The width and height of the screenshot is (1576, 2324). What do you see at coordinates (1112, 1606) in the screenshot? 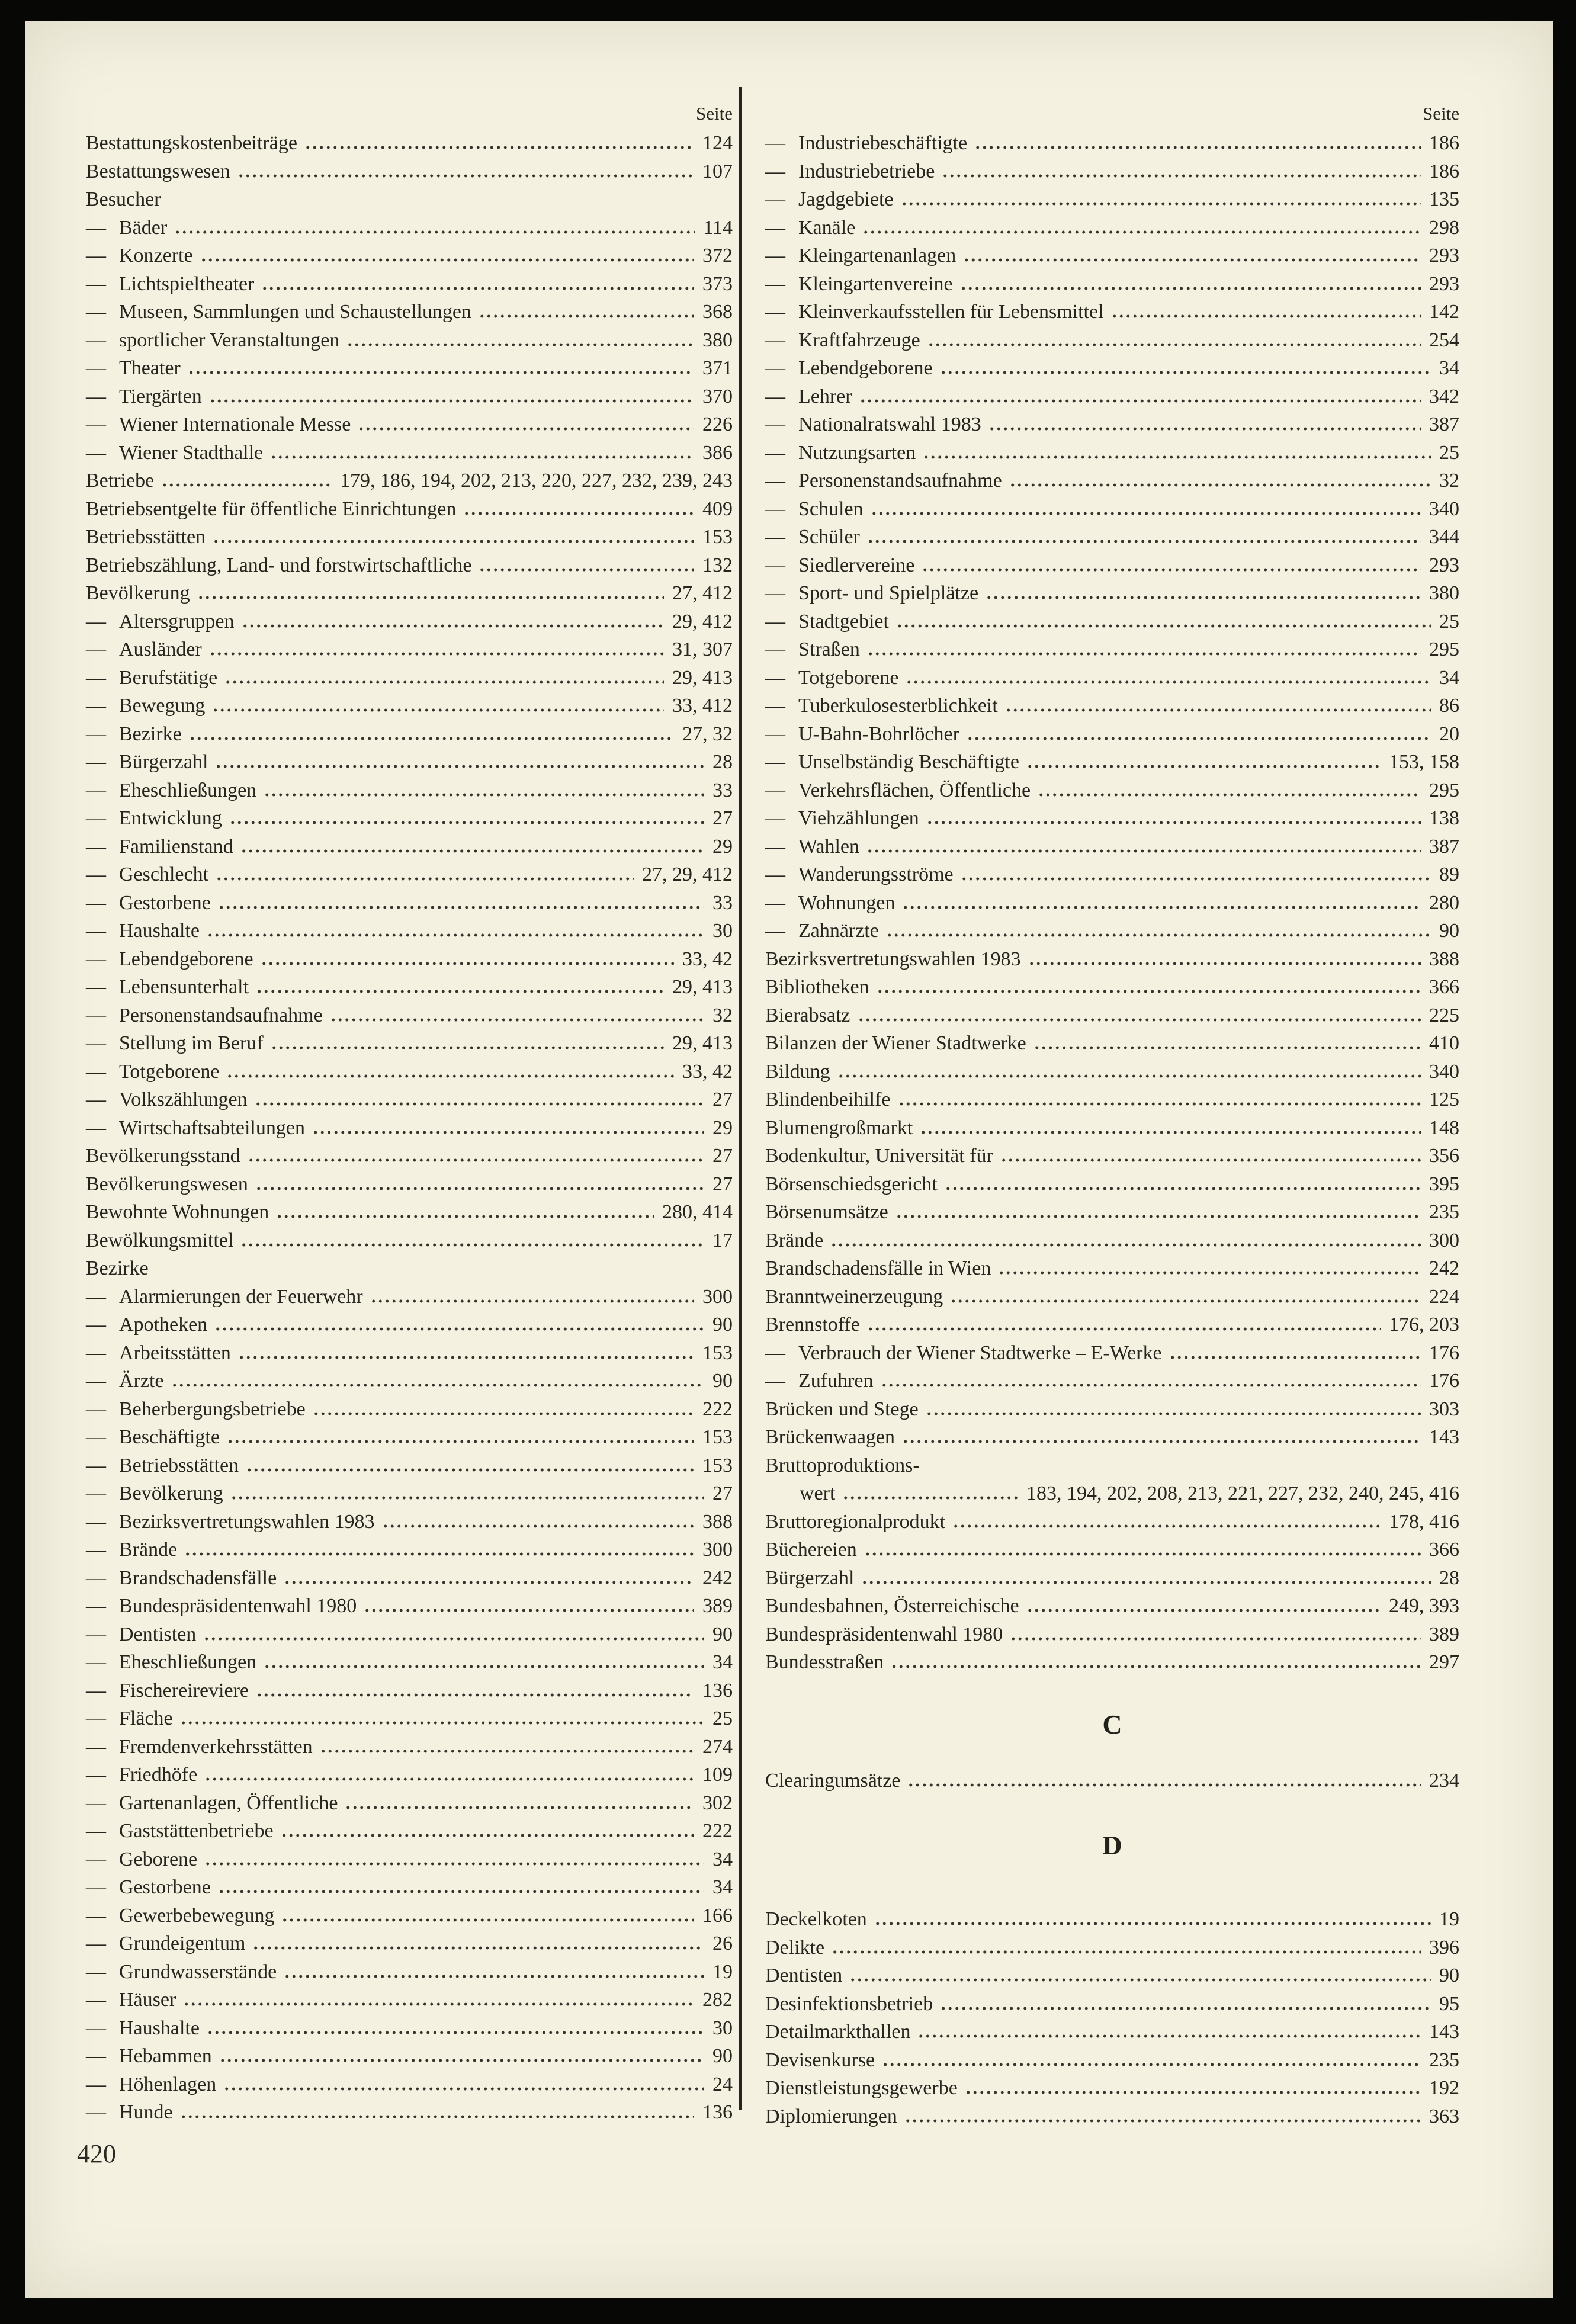
I see `index-row: Bundesbahnen, Österreichische 249, 393` at bounding box center [1112, 1606].